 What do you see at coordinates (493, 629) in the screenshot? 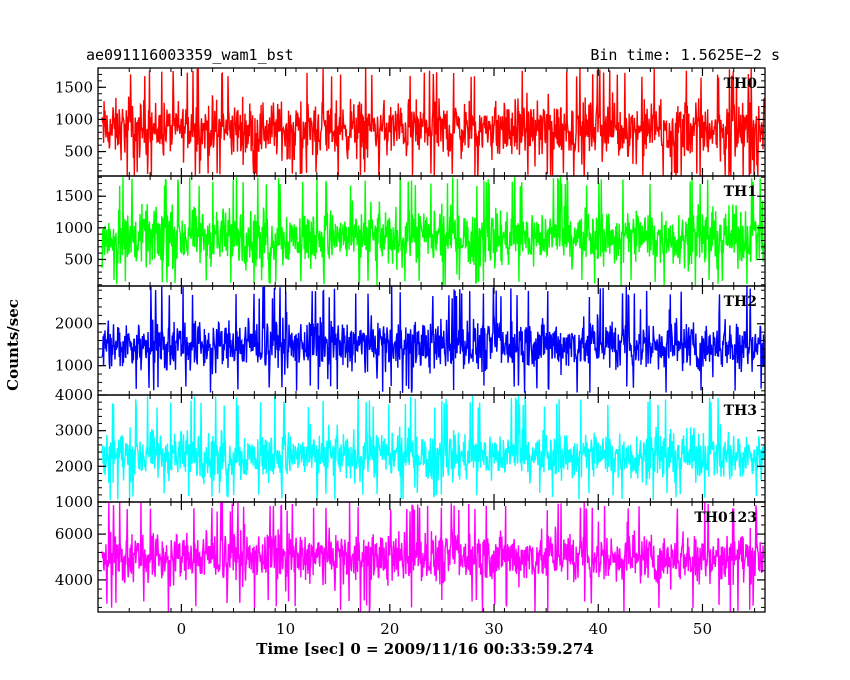
I see `x-tick-label: 30` at bounding box center [493, 629].